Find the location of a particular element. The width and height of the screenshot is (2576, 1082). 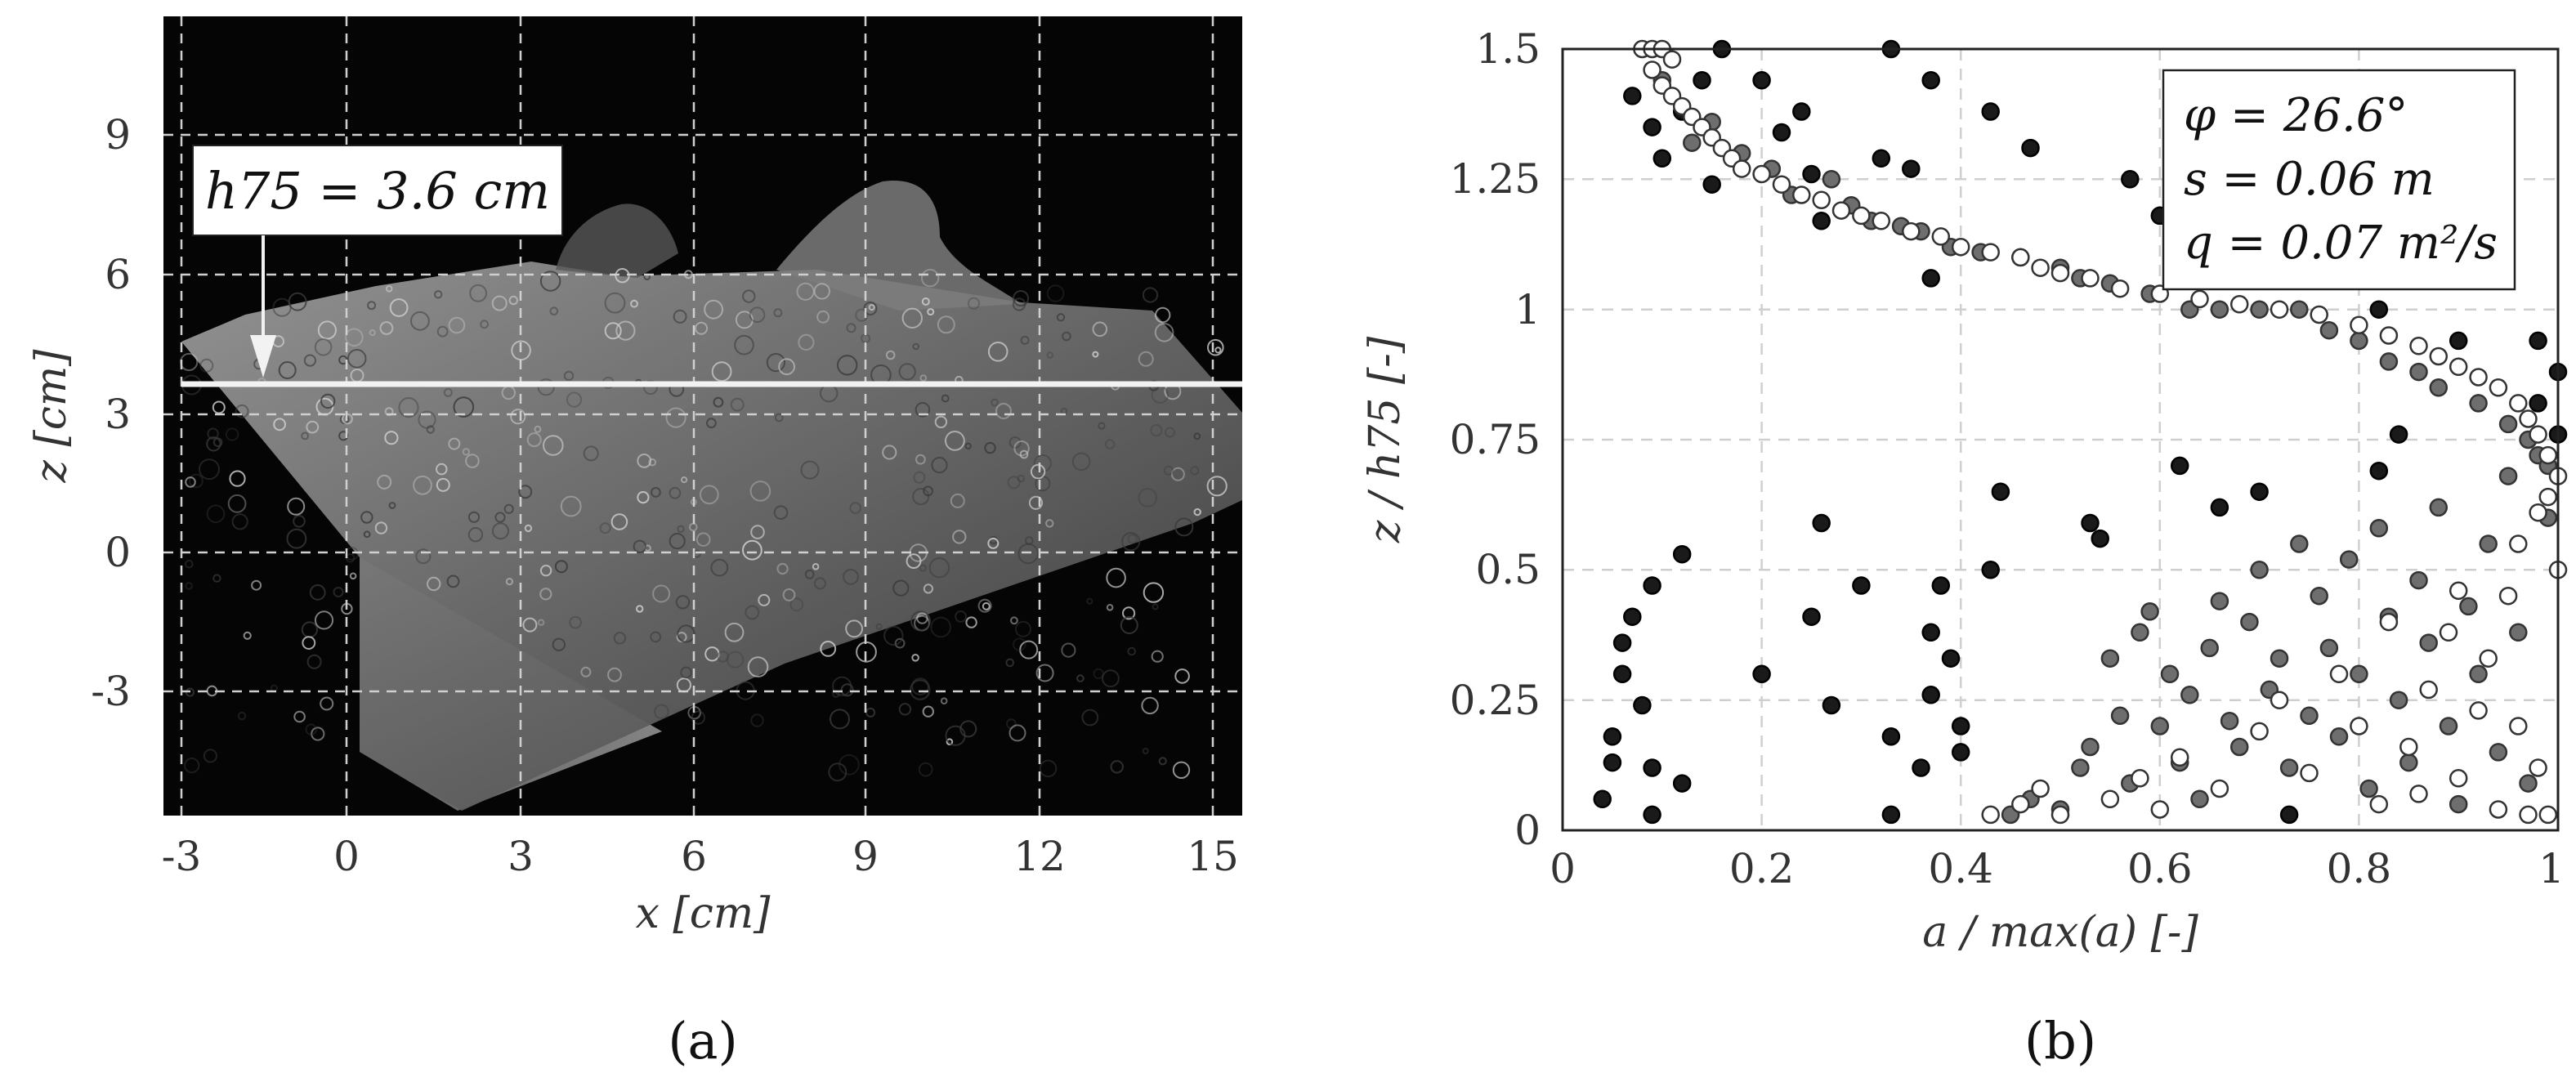

x-tick-label: 0 is located at coordinates (346, 856).